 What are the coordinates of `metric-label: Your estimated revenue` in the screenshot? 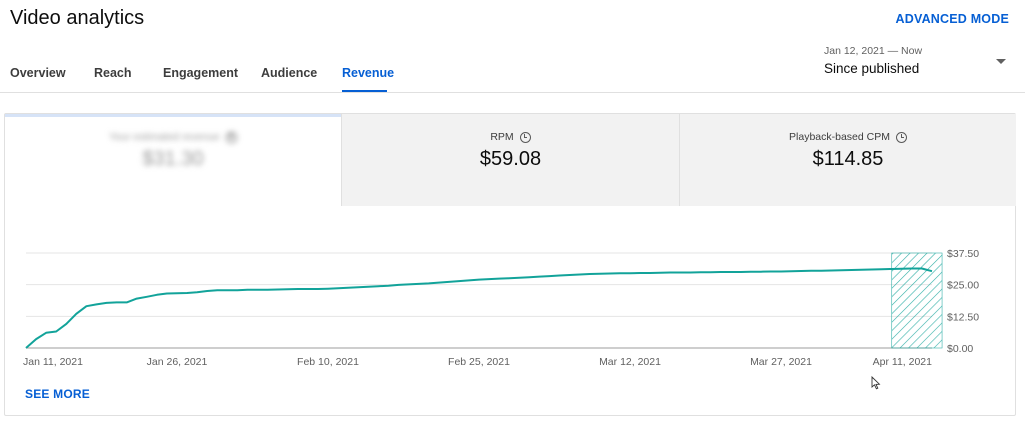 It's located at (164, 137).